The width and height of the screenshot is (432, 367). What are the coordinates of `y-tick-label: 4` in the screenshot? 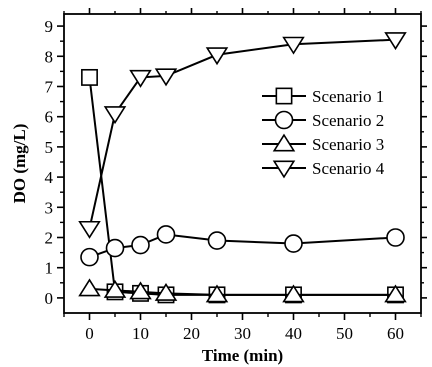 It's located at (49, 177).